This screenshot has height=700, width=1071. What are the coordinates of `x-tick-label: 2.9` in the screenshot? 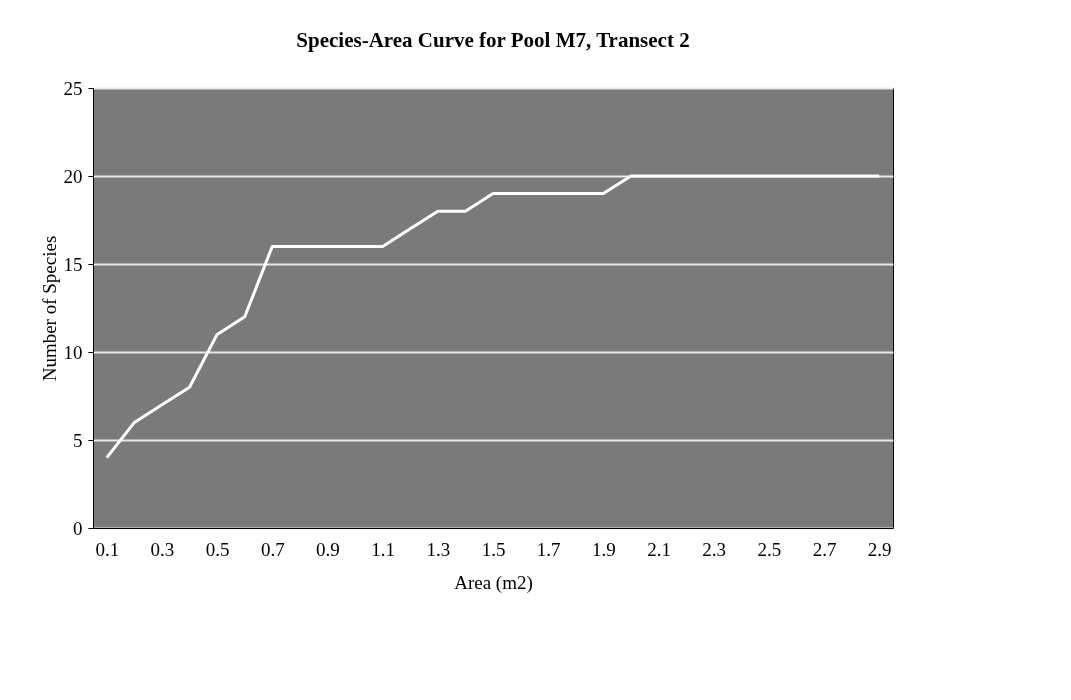 It's located at (879, 549).